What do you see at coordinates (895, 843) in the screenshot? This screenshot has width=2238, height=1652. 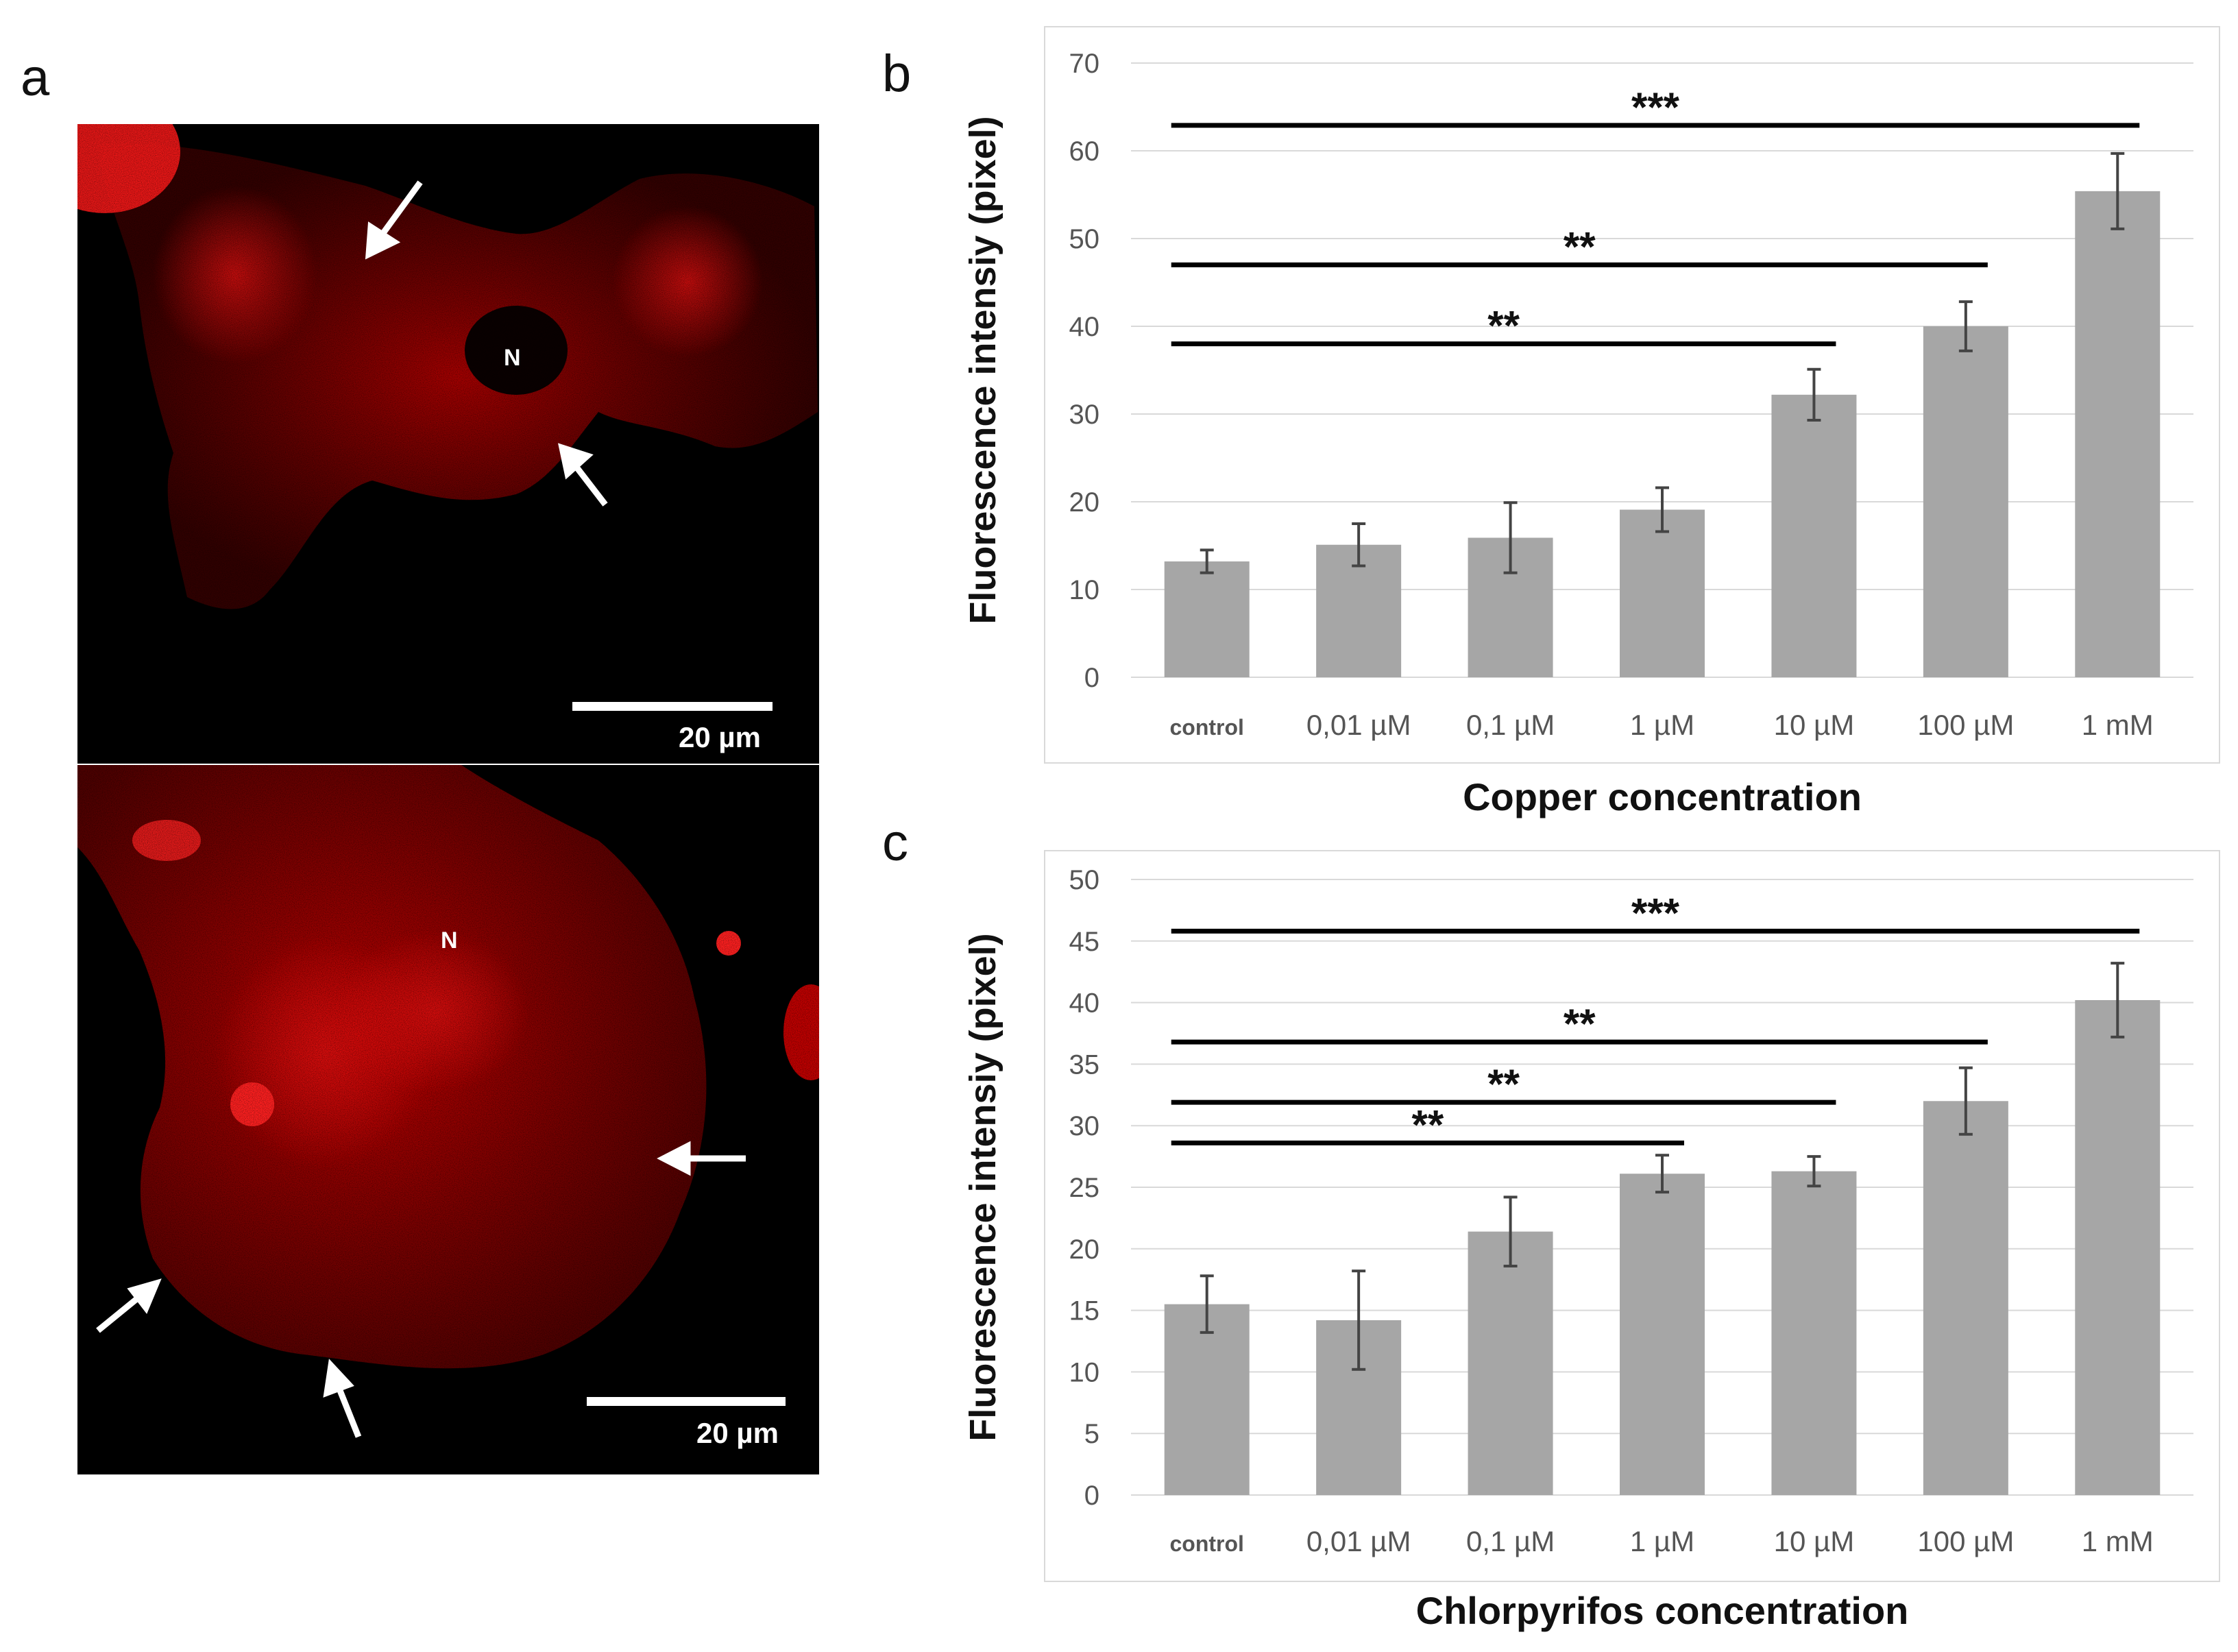 I see `panel-c-letter: c` at bounding box center [895, 843].